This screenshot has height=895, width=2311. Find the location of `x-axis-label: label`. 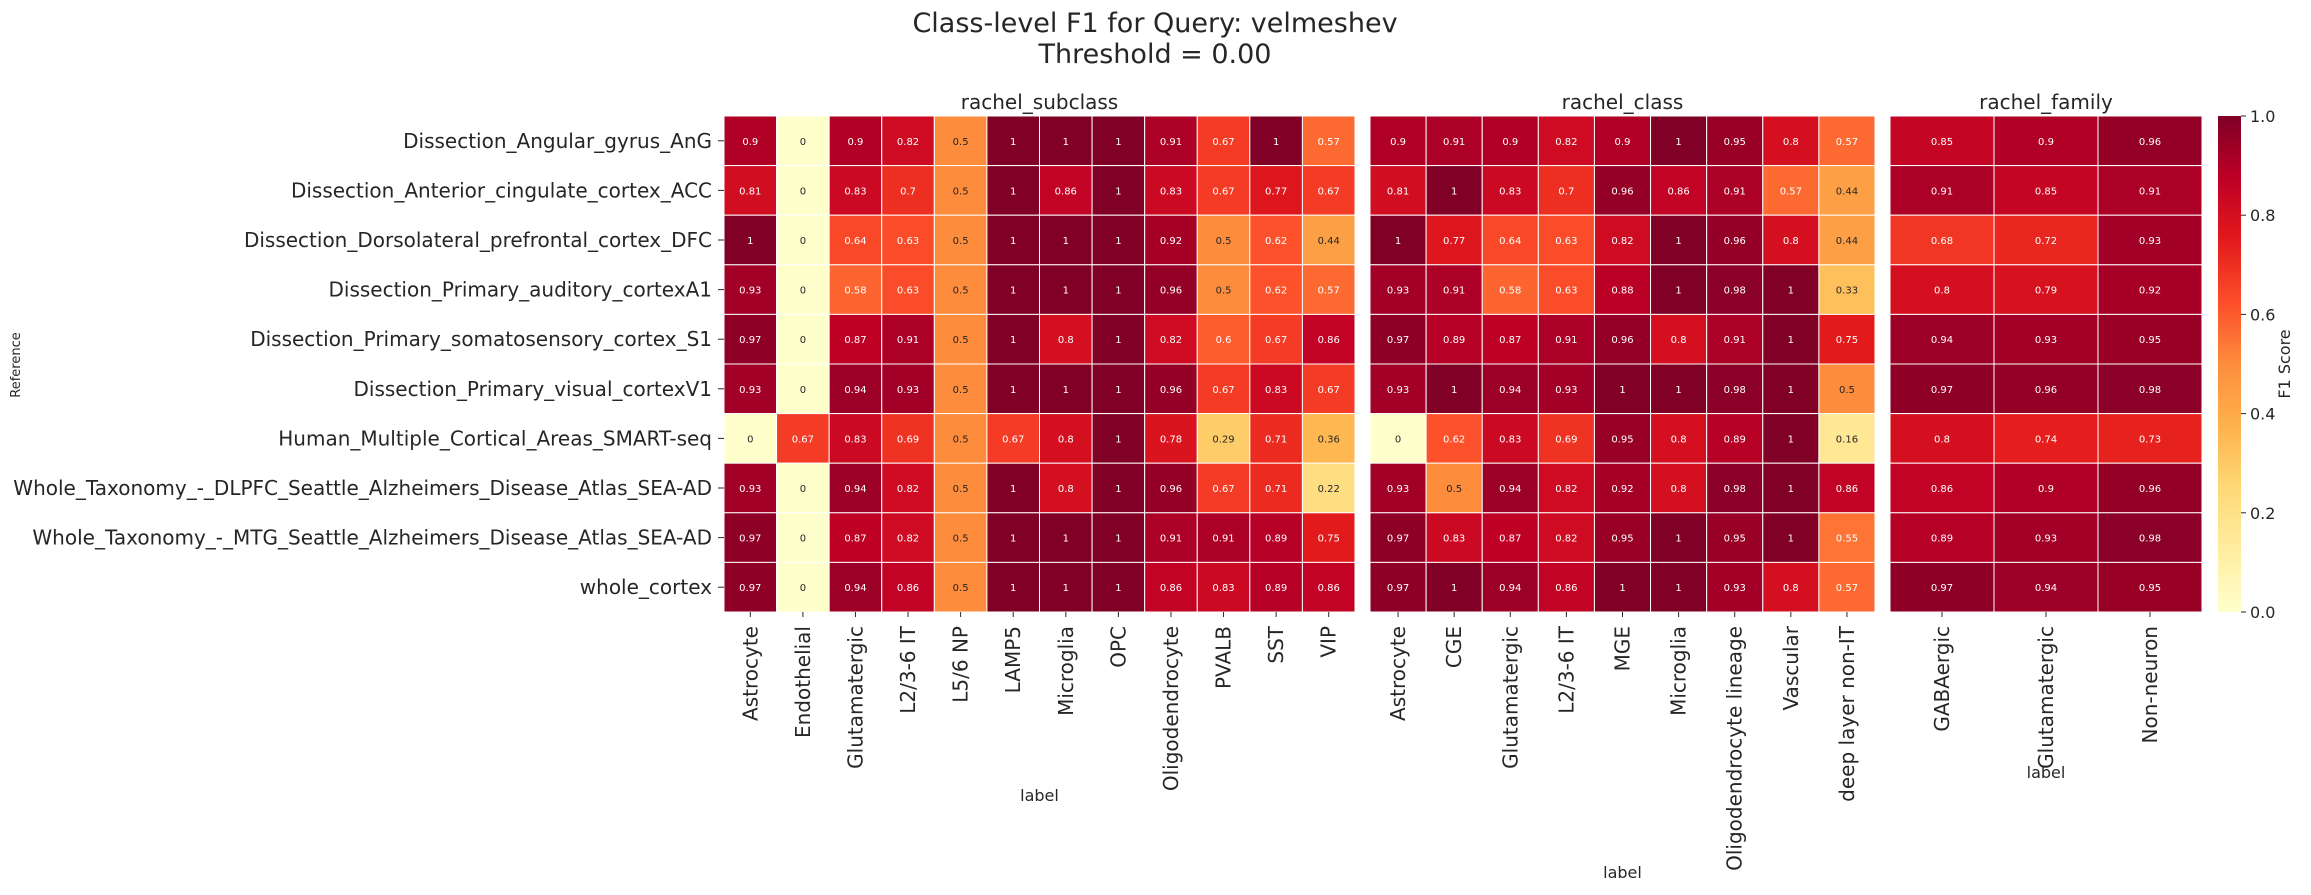

x-axis-label: label is located at coordinates (1622, 872).